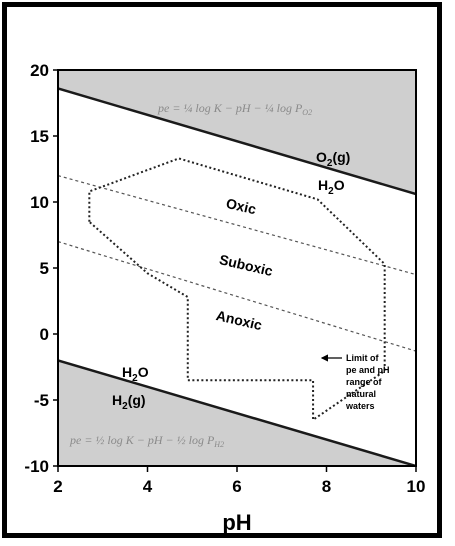 The height and width of the screenshot is (546, 455). I want to click on y-tick-label: -5, so click(41, 400).